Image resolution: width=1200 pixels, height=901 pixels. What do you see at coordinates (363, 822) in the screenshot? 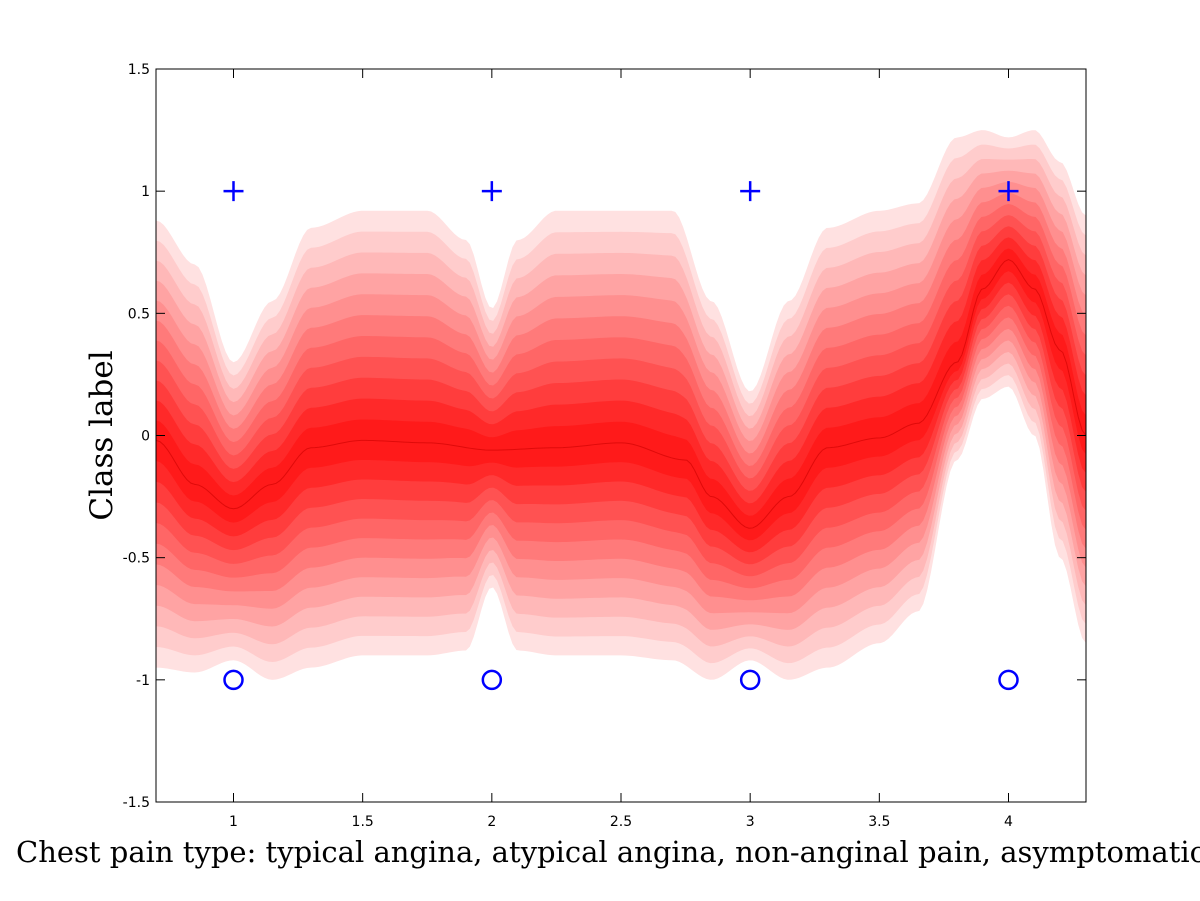
I see `x-tick-label: 1.5` at bounding box center [363, 822].